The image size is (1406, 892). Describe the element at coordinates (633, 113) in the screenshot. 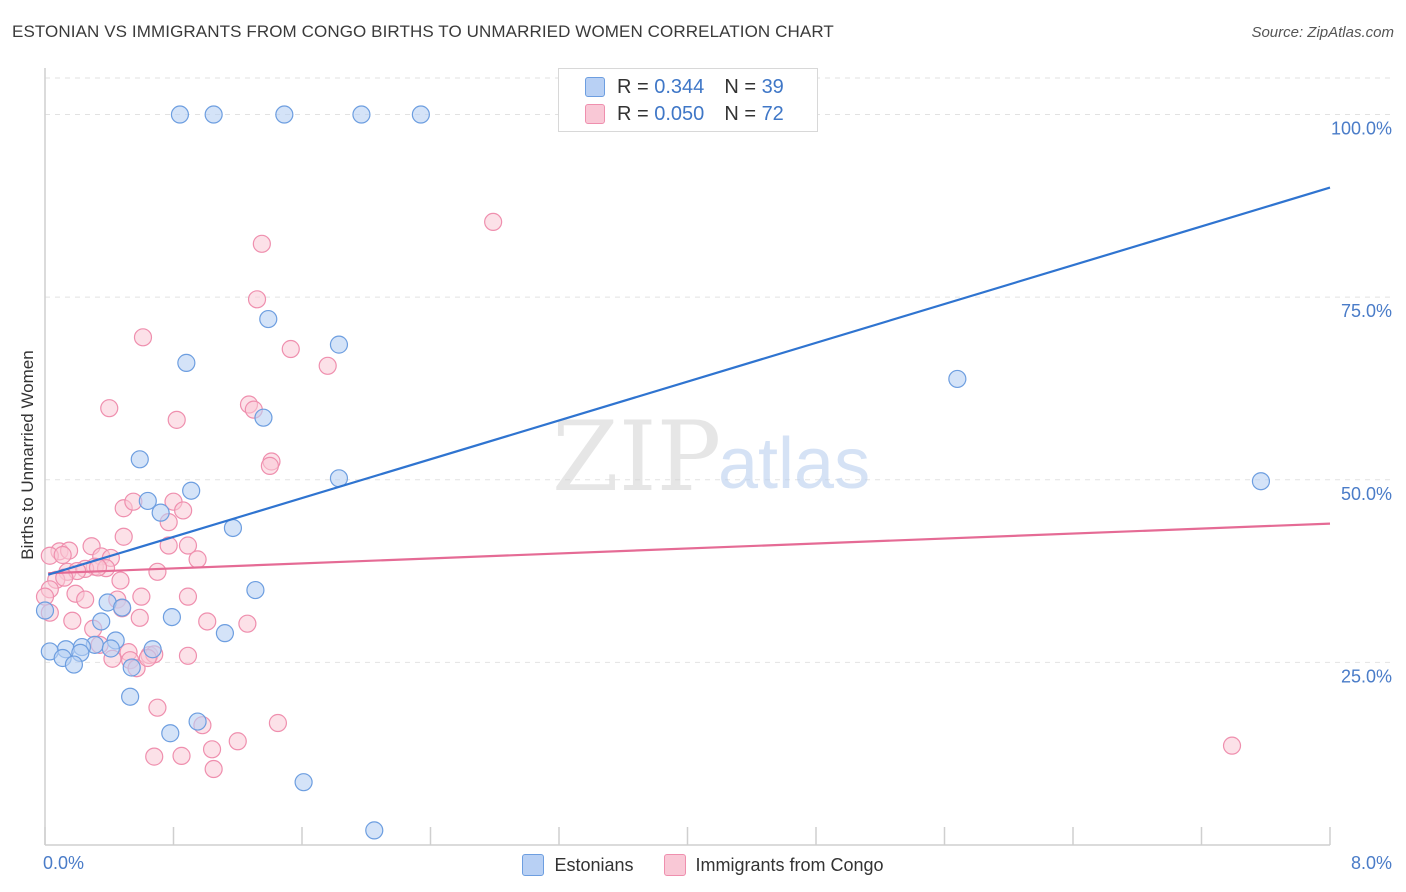

I see `legend-r-label: R =` at that location.